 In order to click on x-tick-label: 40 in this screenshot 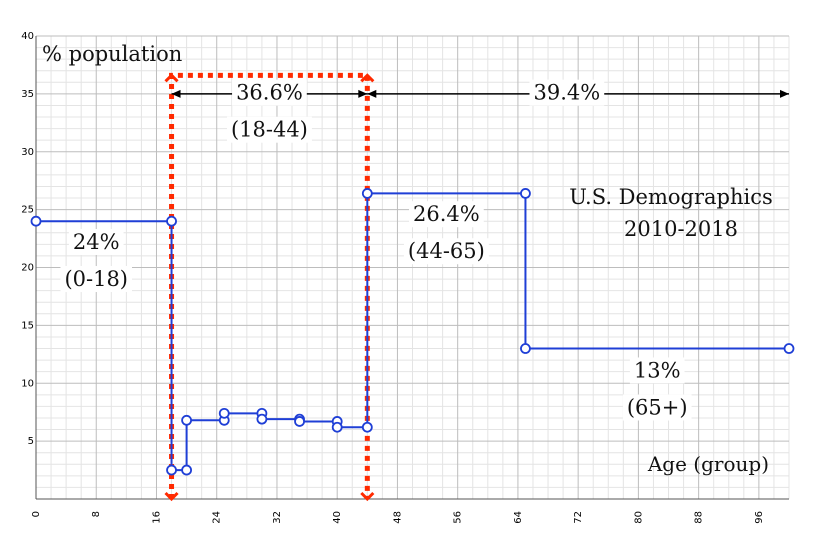, I will do `click(337, 517)`.